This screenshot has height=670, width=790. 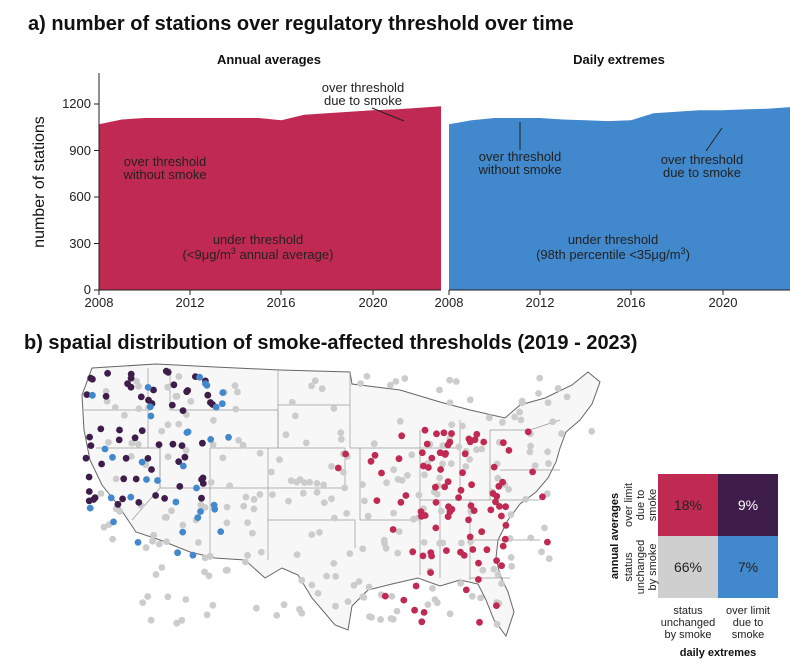 What do you see at coordinates (258, 254) in the screenshot?
I see `label-under-annual-2: (<9μg/m3 annual average)` at bounding box center [258, 254].